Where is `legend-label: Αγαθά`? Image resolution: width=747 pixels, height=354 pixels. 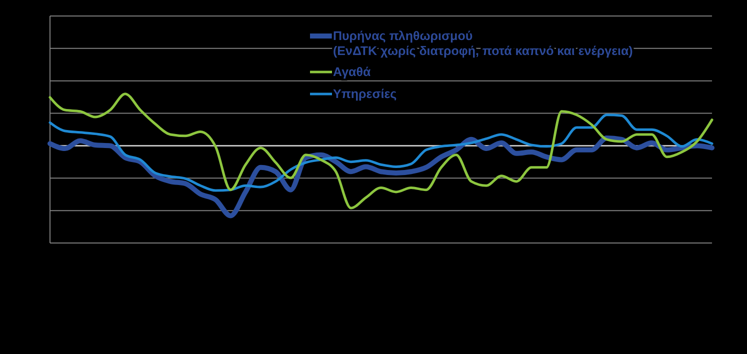 legend-label: Αγαθά is located at coordinates (352, 72).